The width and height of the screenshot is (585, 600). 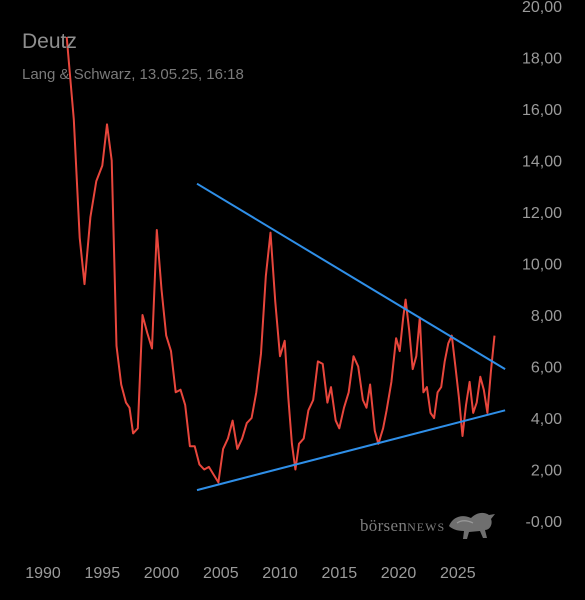 I want to click on y-tick-label: 10,00, so click(x=542, y=265).